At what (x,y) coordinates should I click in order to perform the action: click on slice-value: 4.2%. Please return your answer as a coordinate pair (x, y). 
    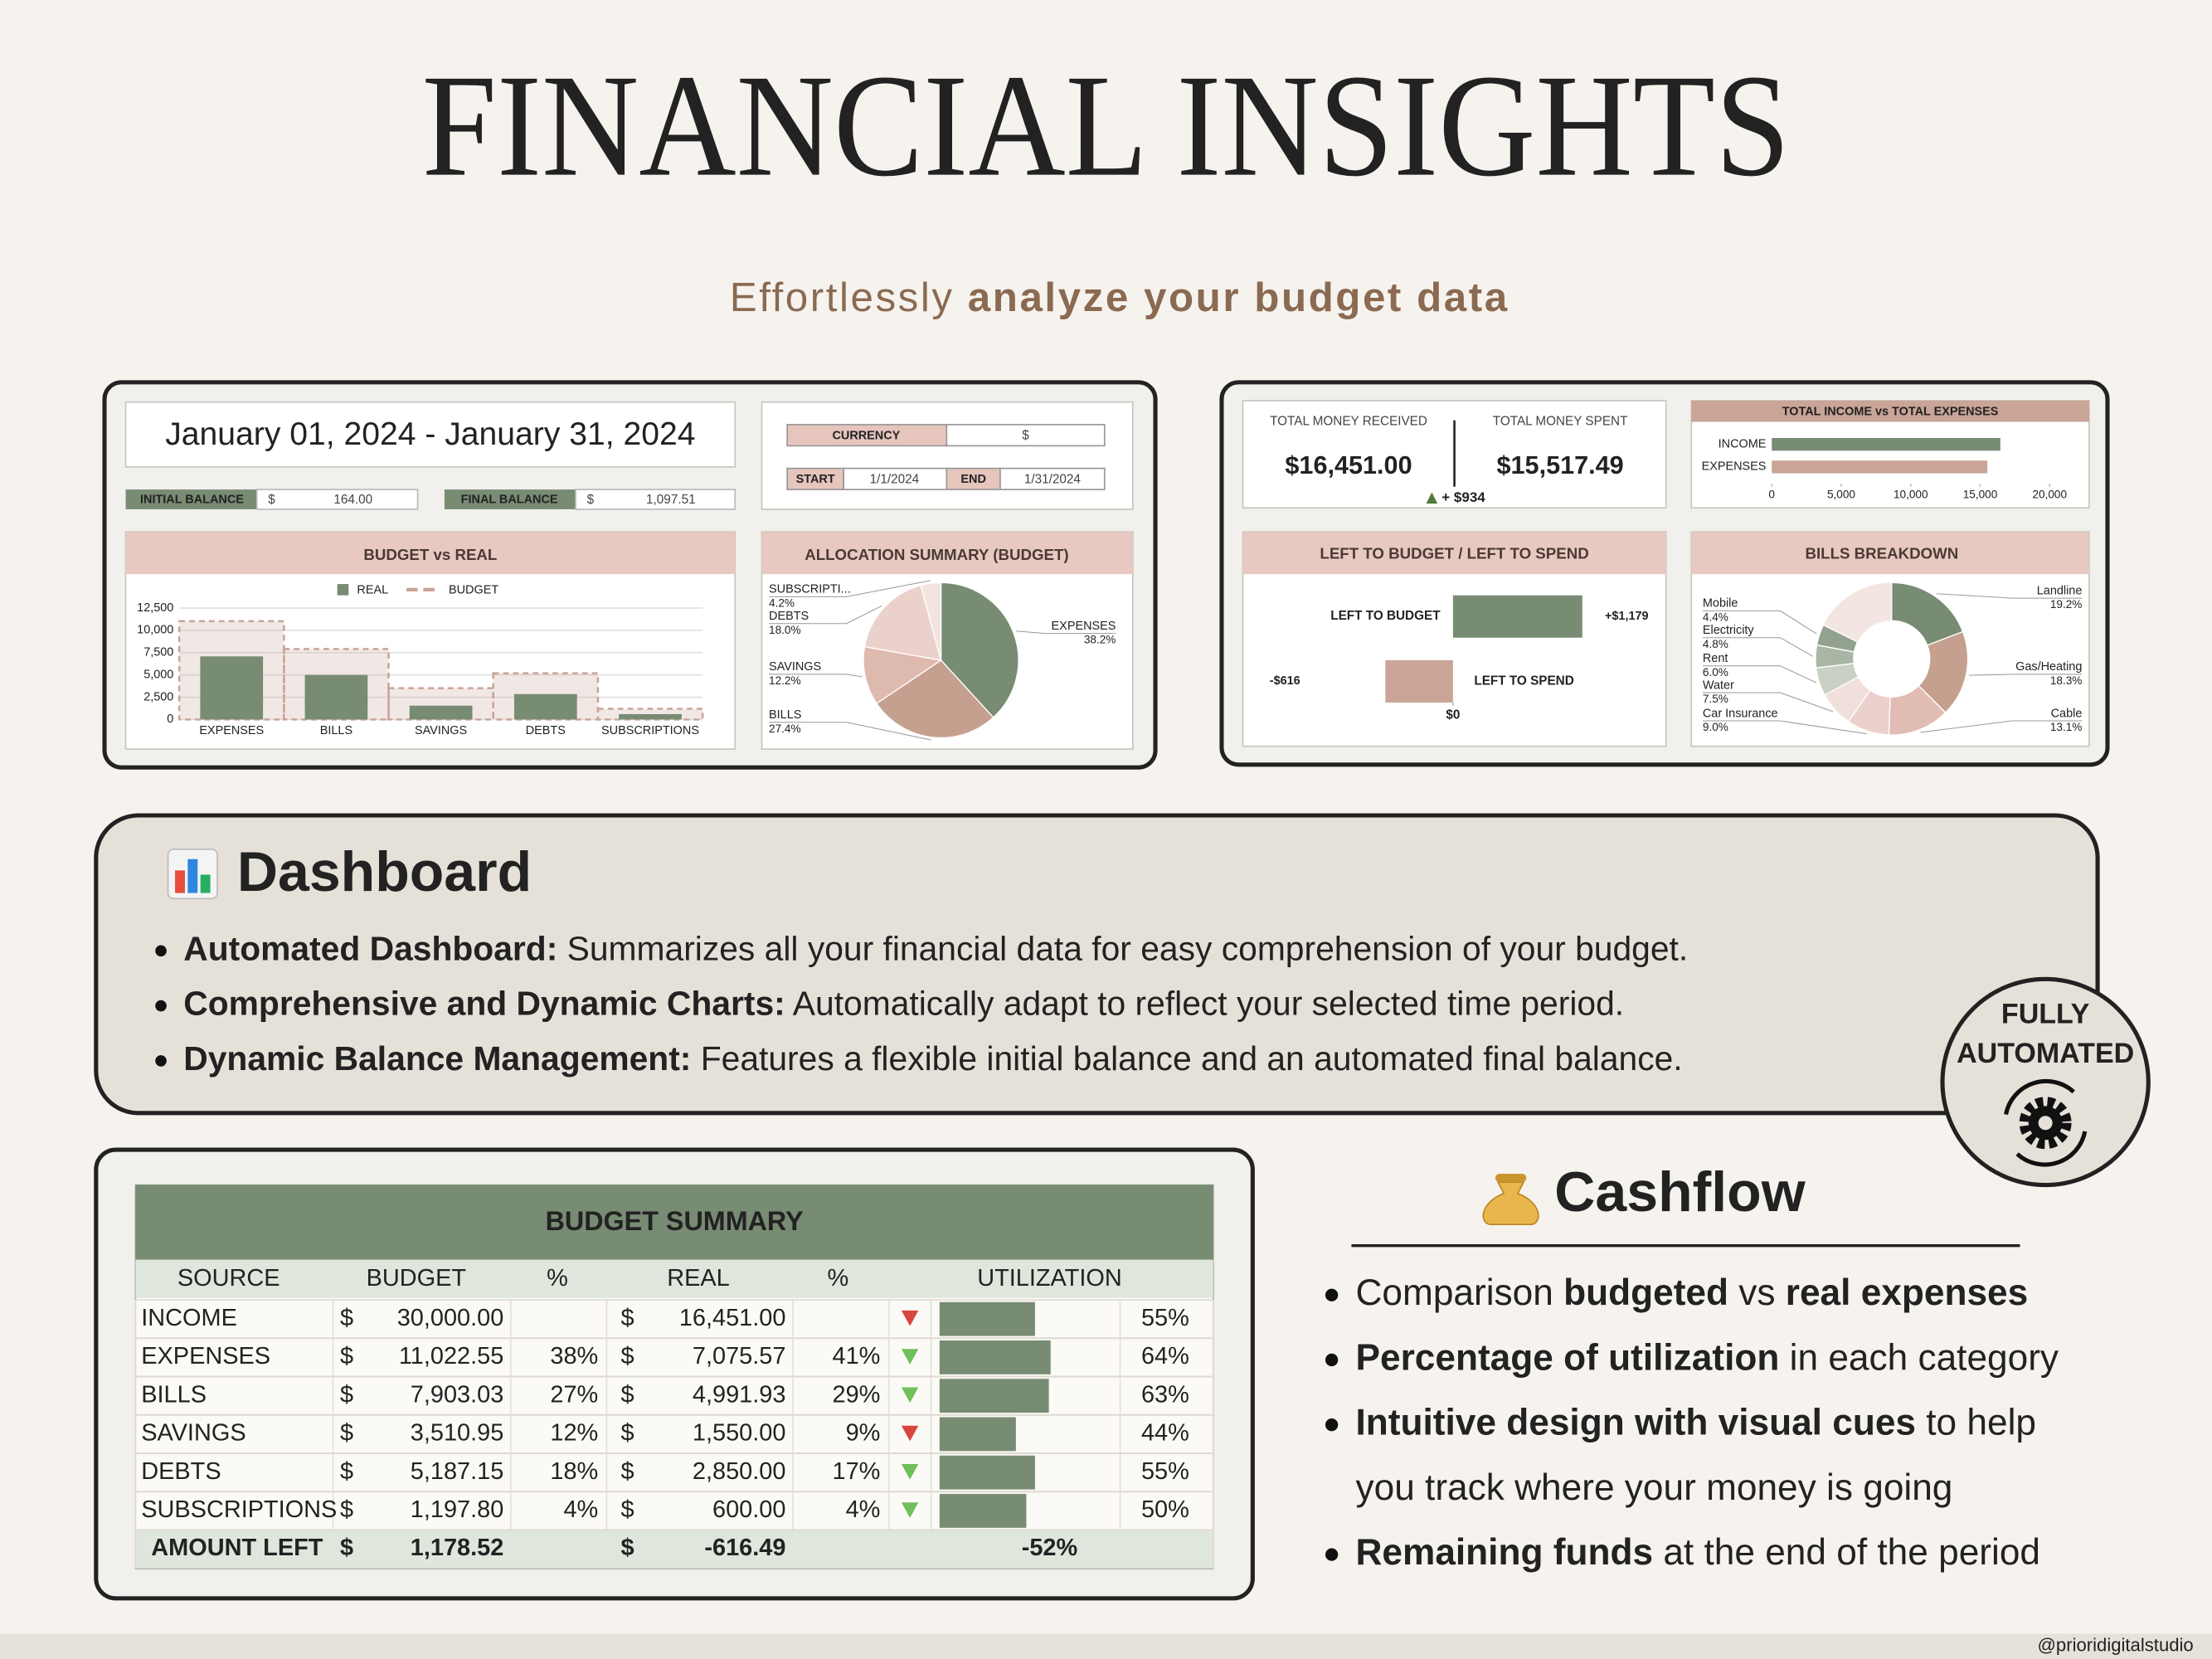
    Looking at the image, I should click on (782, 602).